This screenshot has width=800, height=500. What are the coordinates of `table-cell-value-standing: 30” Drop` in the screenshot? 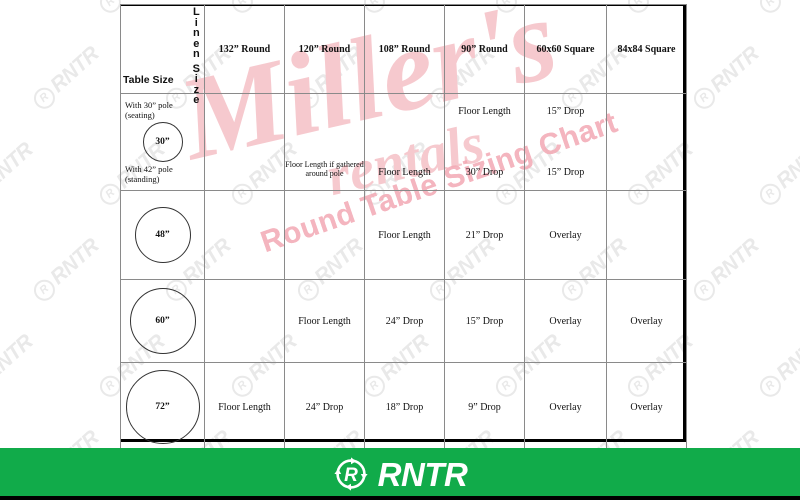 It's located at (484, 172).